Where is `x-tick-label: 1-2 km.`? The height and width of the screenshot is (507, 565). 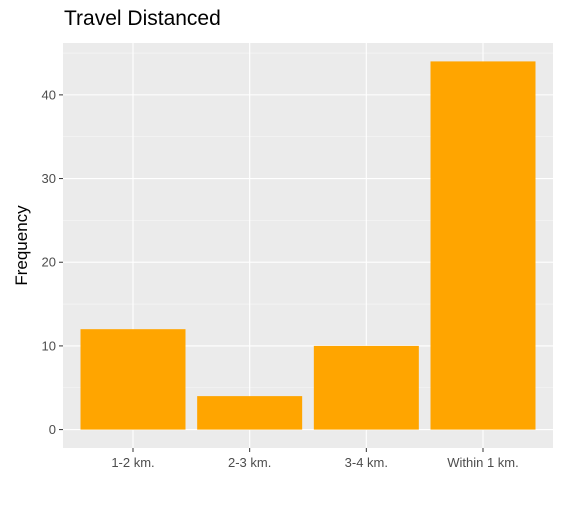
x-tick-label: 1-2 km. is located at coordinates (132, 462).